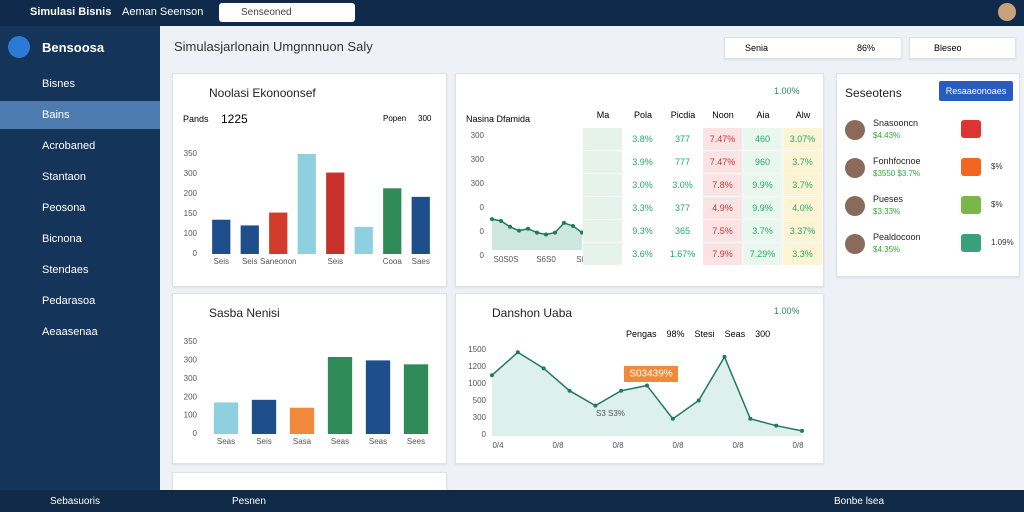 This screenshot has width=1024, height=512. Describe the element at coordinates (421, 261) in the screenshot. I see `x-label: Saes` at that location.